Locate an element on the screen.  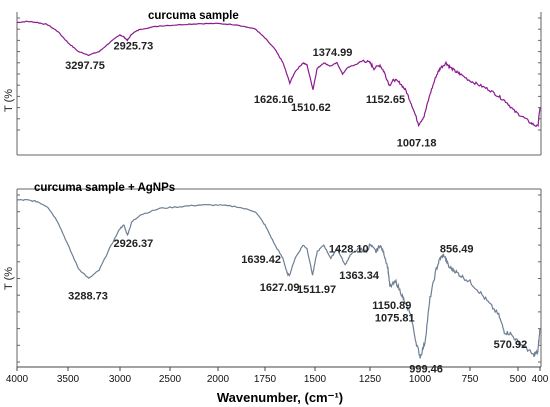
peak-label: 1428.10 is located at coordinates (349, 249).